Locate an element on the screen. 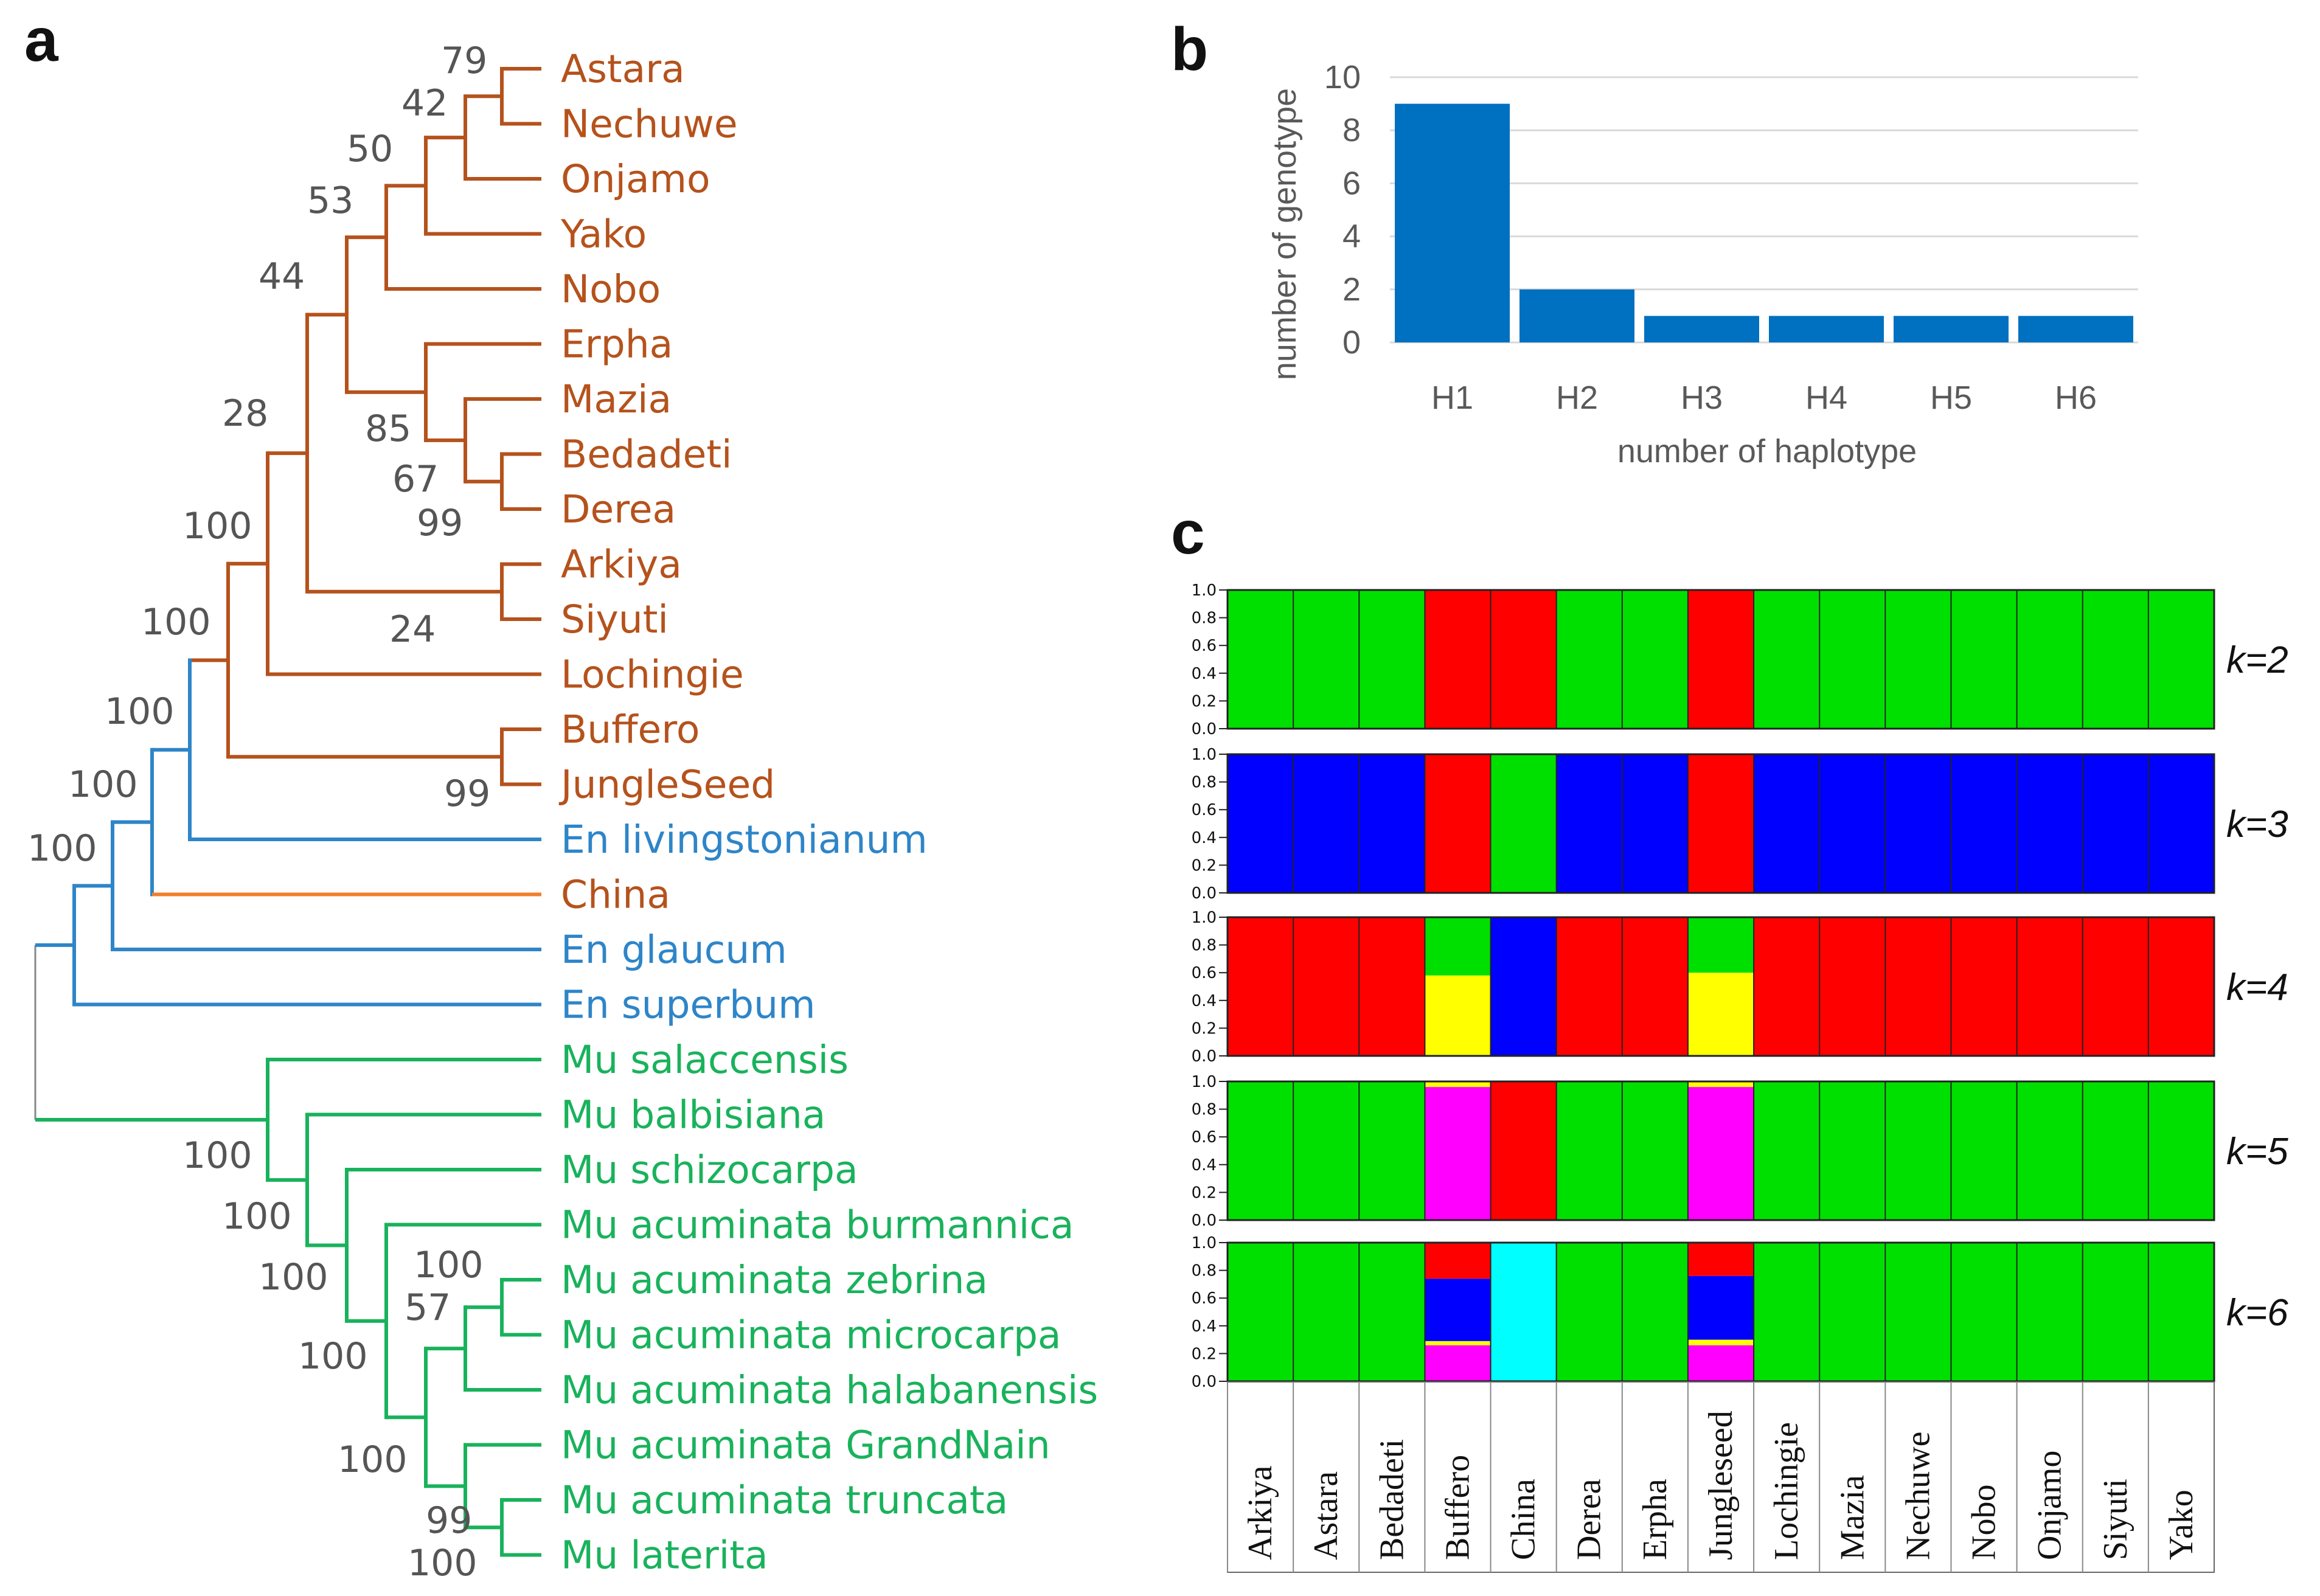 The height and width of the screenshot is (1596, 2320). structure-sample-label: Mazia is located at coordinates (1852, 1517).